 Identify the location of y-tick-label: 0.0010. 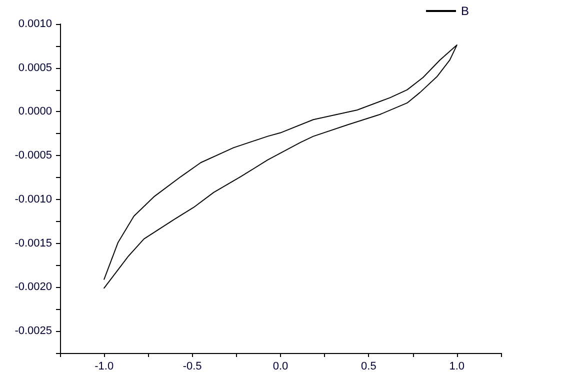
(35, 24).